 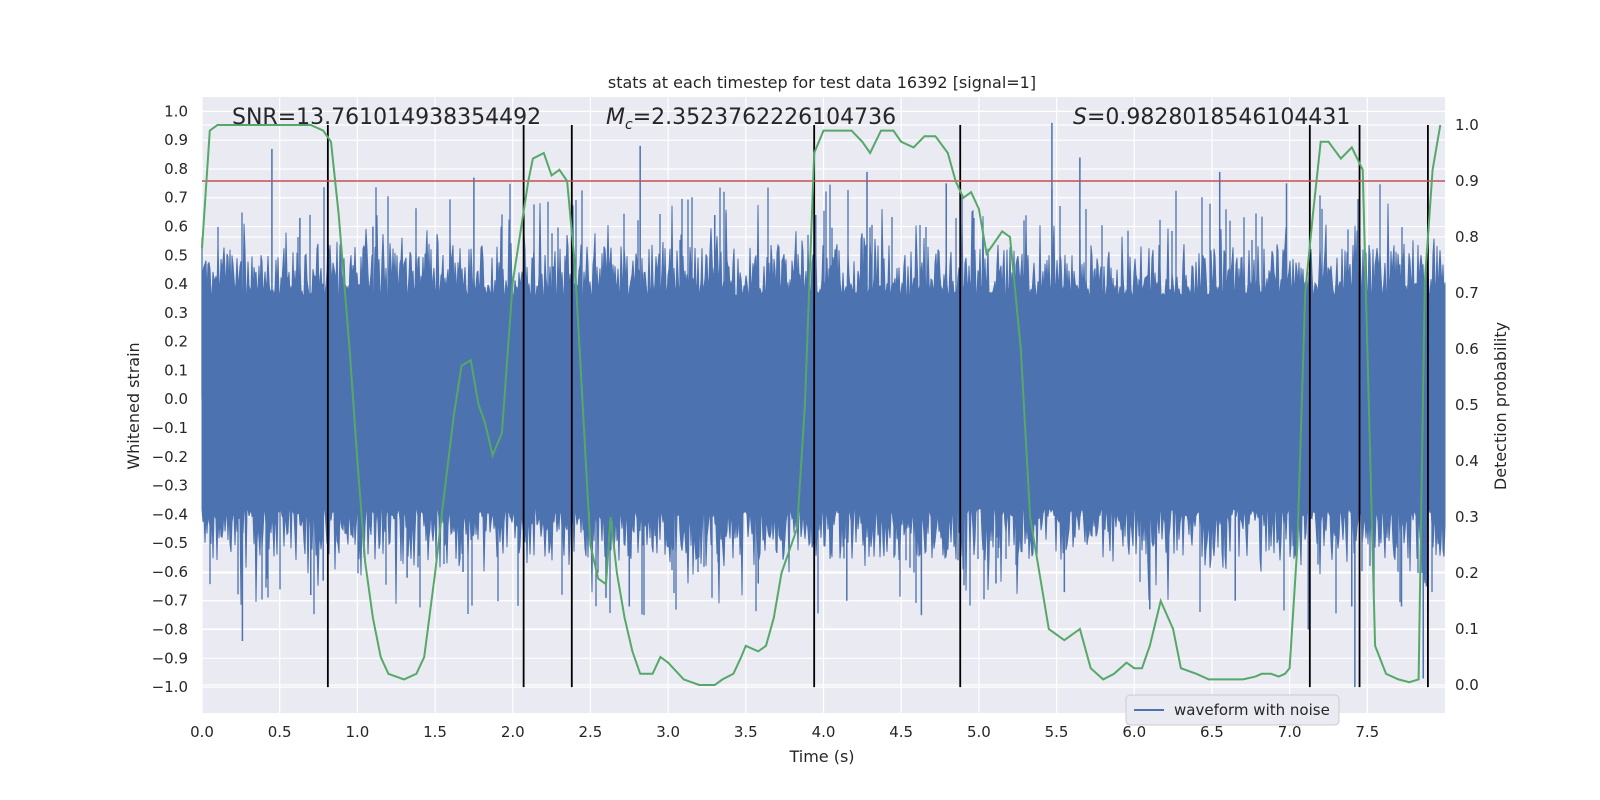 I want to click on x-tick-label: 1.5, so click(x=435, y=732).